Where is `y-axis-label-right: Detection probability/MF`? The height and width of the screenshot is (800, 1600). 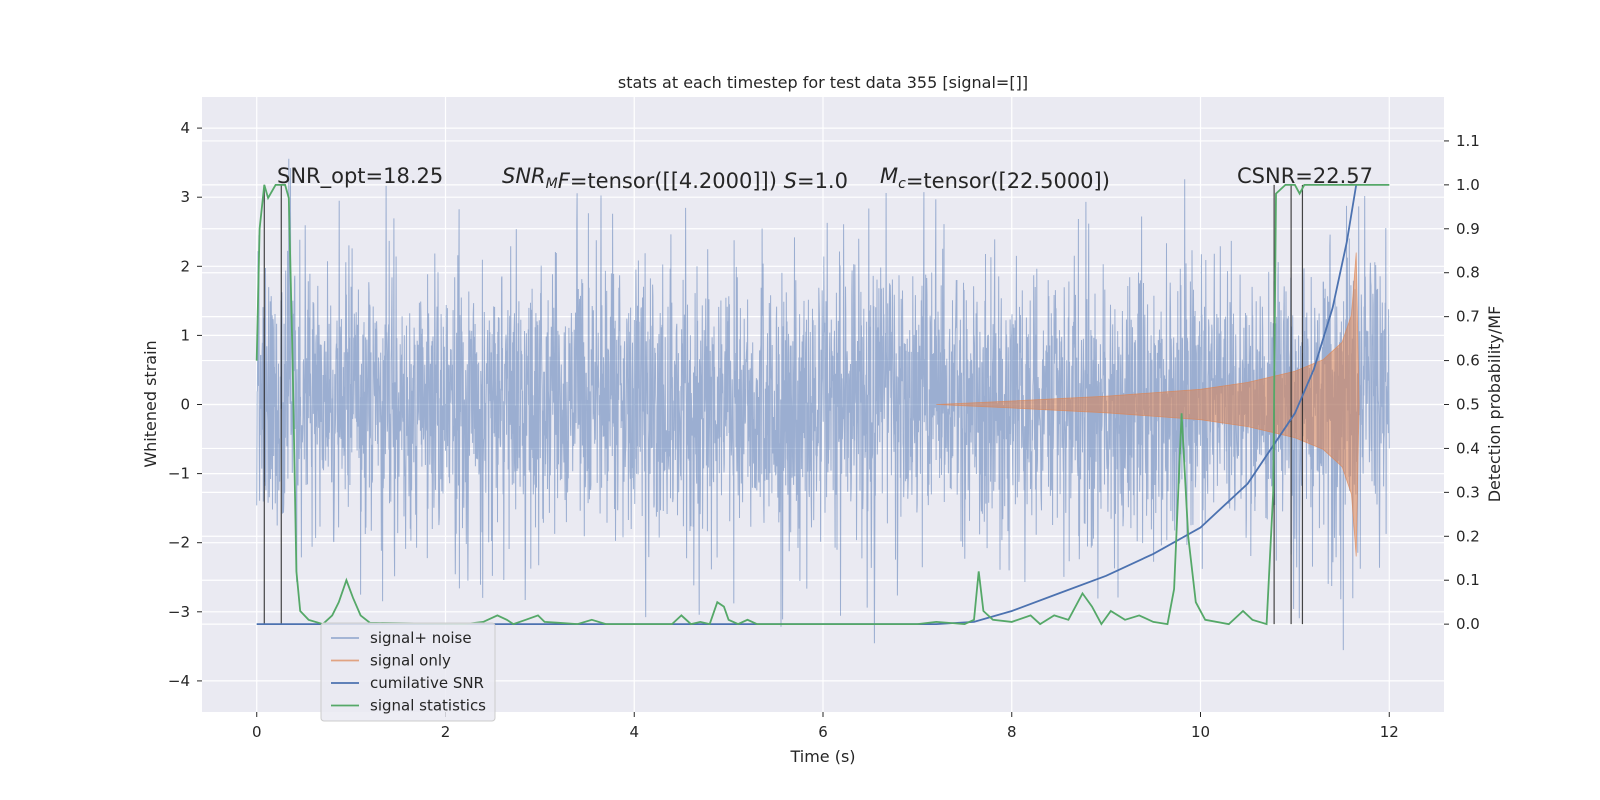
y-axis-label-right: Detection probability/MF is located at coordinates (1494, 404).